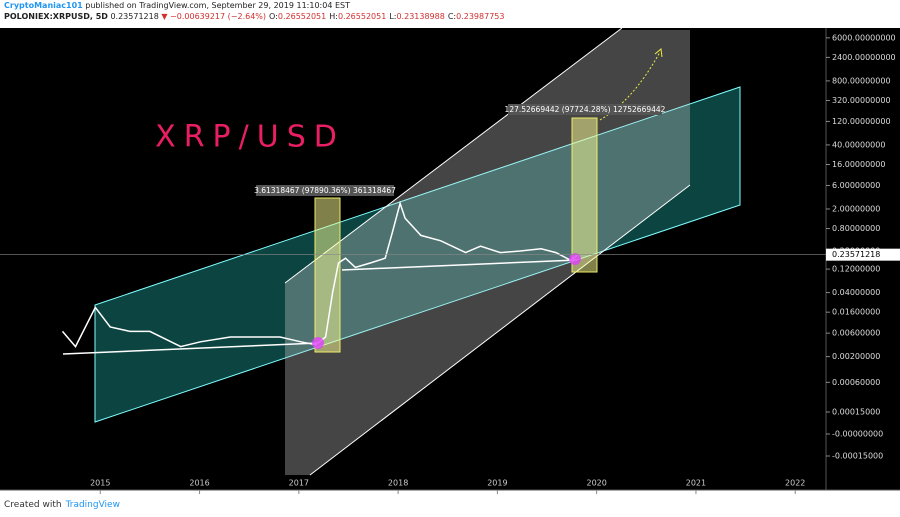 The width and height of the screenshot is (900, 517). Describe the element at coordinates (696, 483) in the screenshot. I see `x-tick-label: 2021` at that location.